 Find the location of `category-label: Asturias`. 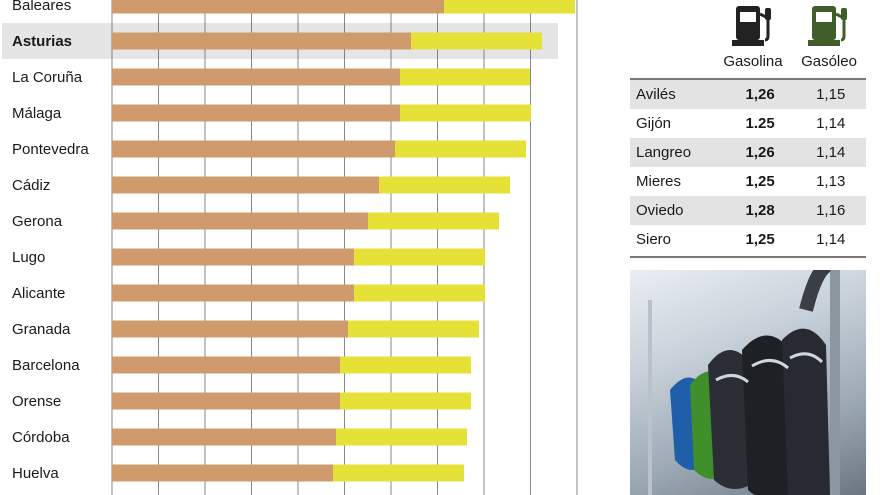

category-label: Asturias is located at coordinates (42, 41).